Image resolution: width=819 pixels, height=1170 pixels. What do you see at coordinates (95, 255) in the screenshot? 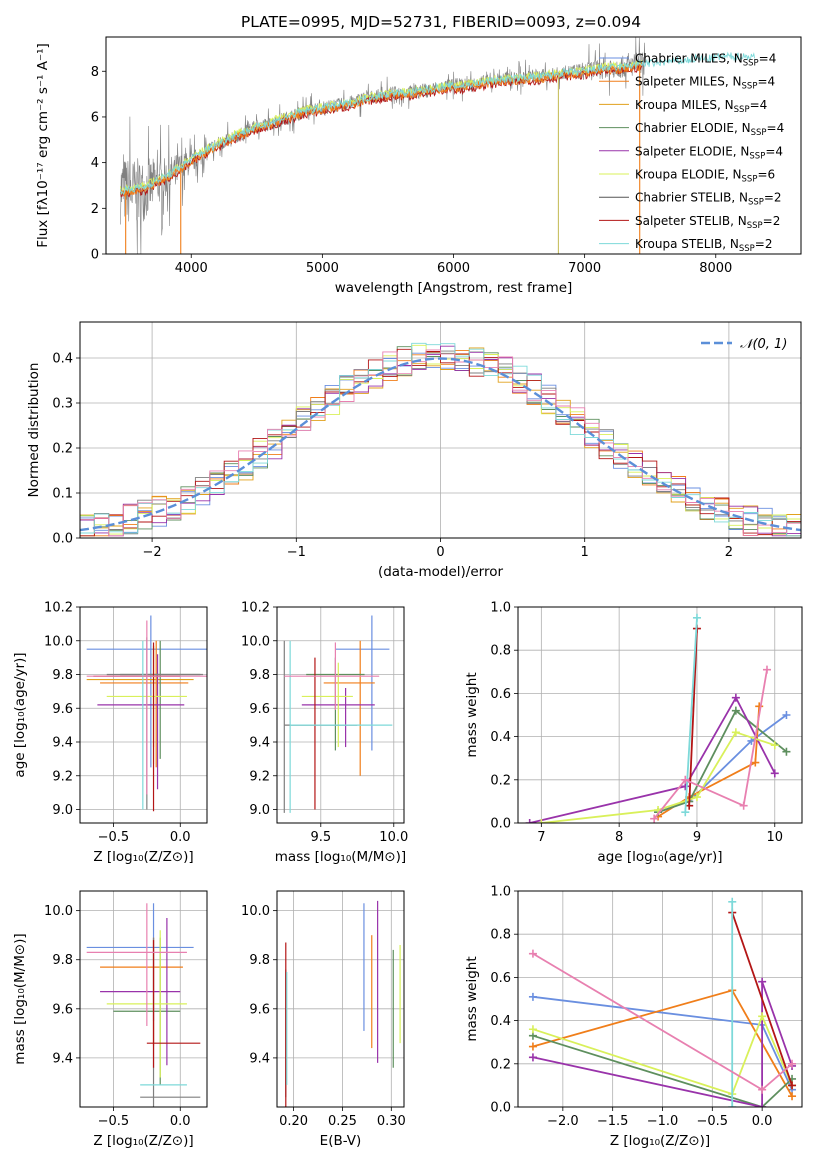
I see `y-tick-label: 0` at bounding box center [95, 255].